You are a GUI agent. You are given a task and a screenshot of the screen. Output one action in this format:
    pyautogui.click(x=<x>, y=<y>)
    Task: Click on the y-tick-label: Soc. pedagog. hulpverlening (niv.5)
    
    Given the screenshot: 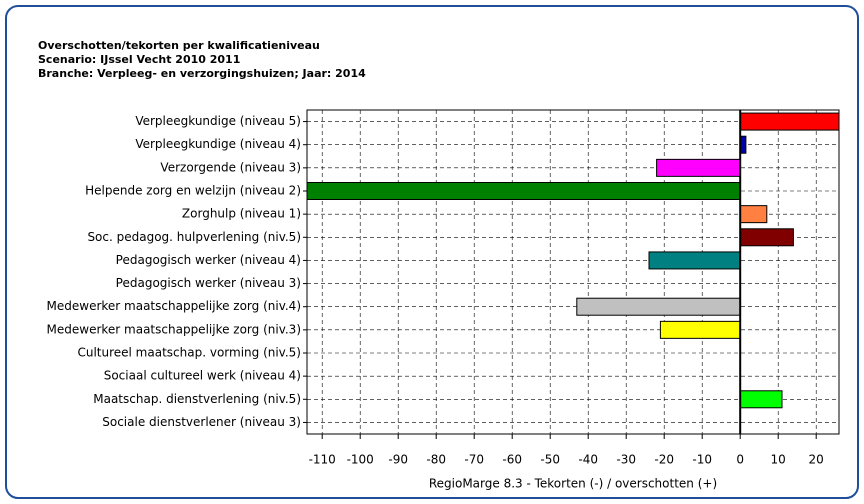 What is the action you would take?
    pyautogui.click(x=194, y=237)
    